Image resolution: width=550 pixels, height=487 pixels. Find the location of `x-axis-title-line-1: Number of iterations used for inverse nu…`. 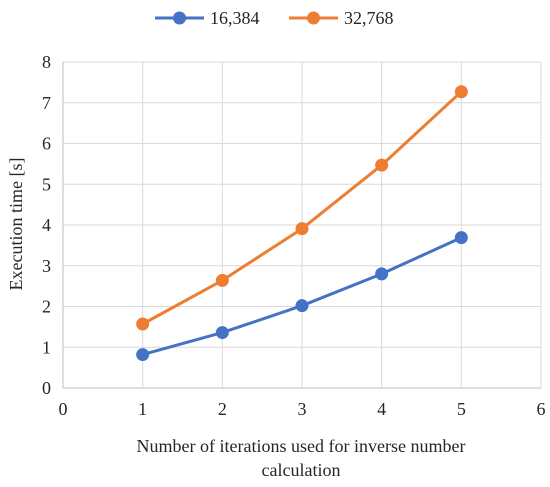

x-axis-title-line-1: Number of iterations used for inverse nu… is located at coordinates (301, 446).